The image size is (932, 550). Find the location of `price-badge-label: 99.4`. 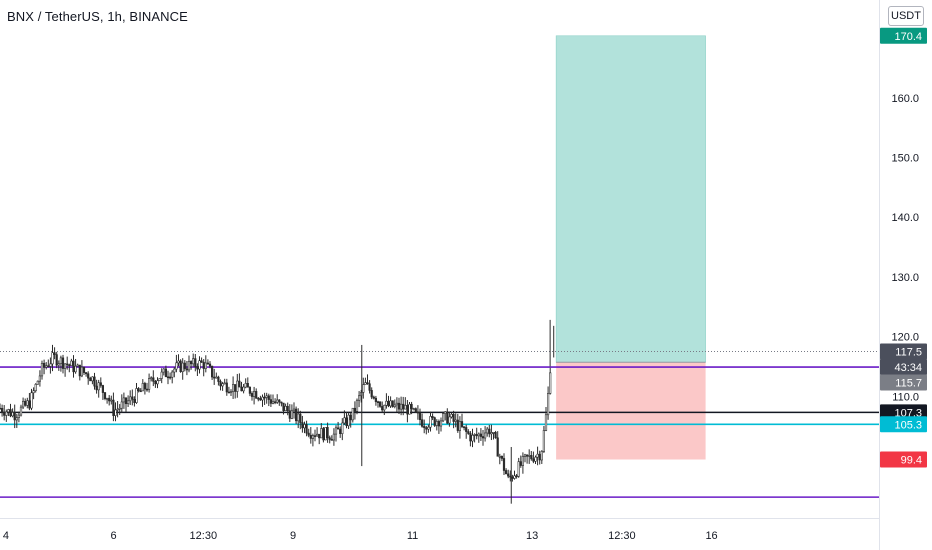

price-badge-label: 99.4 is located at coordinates (911, 461).